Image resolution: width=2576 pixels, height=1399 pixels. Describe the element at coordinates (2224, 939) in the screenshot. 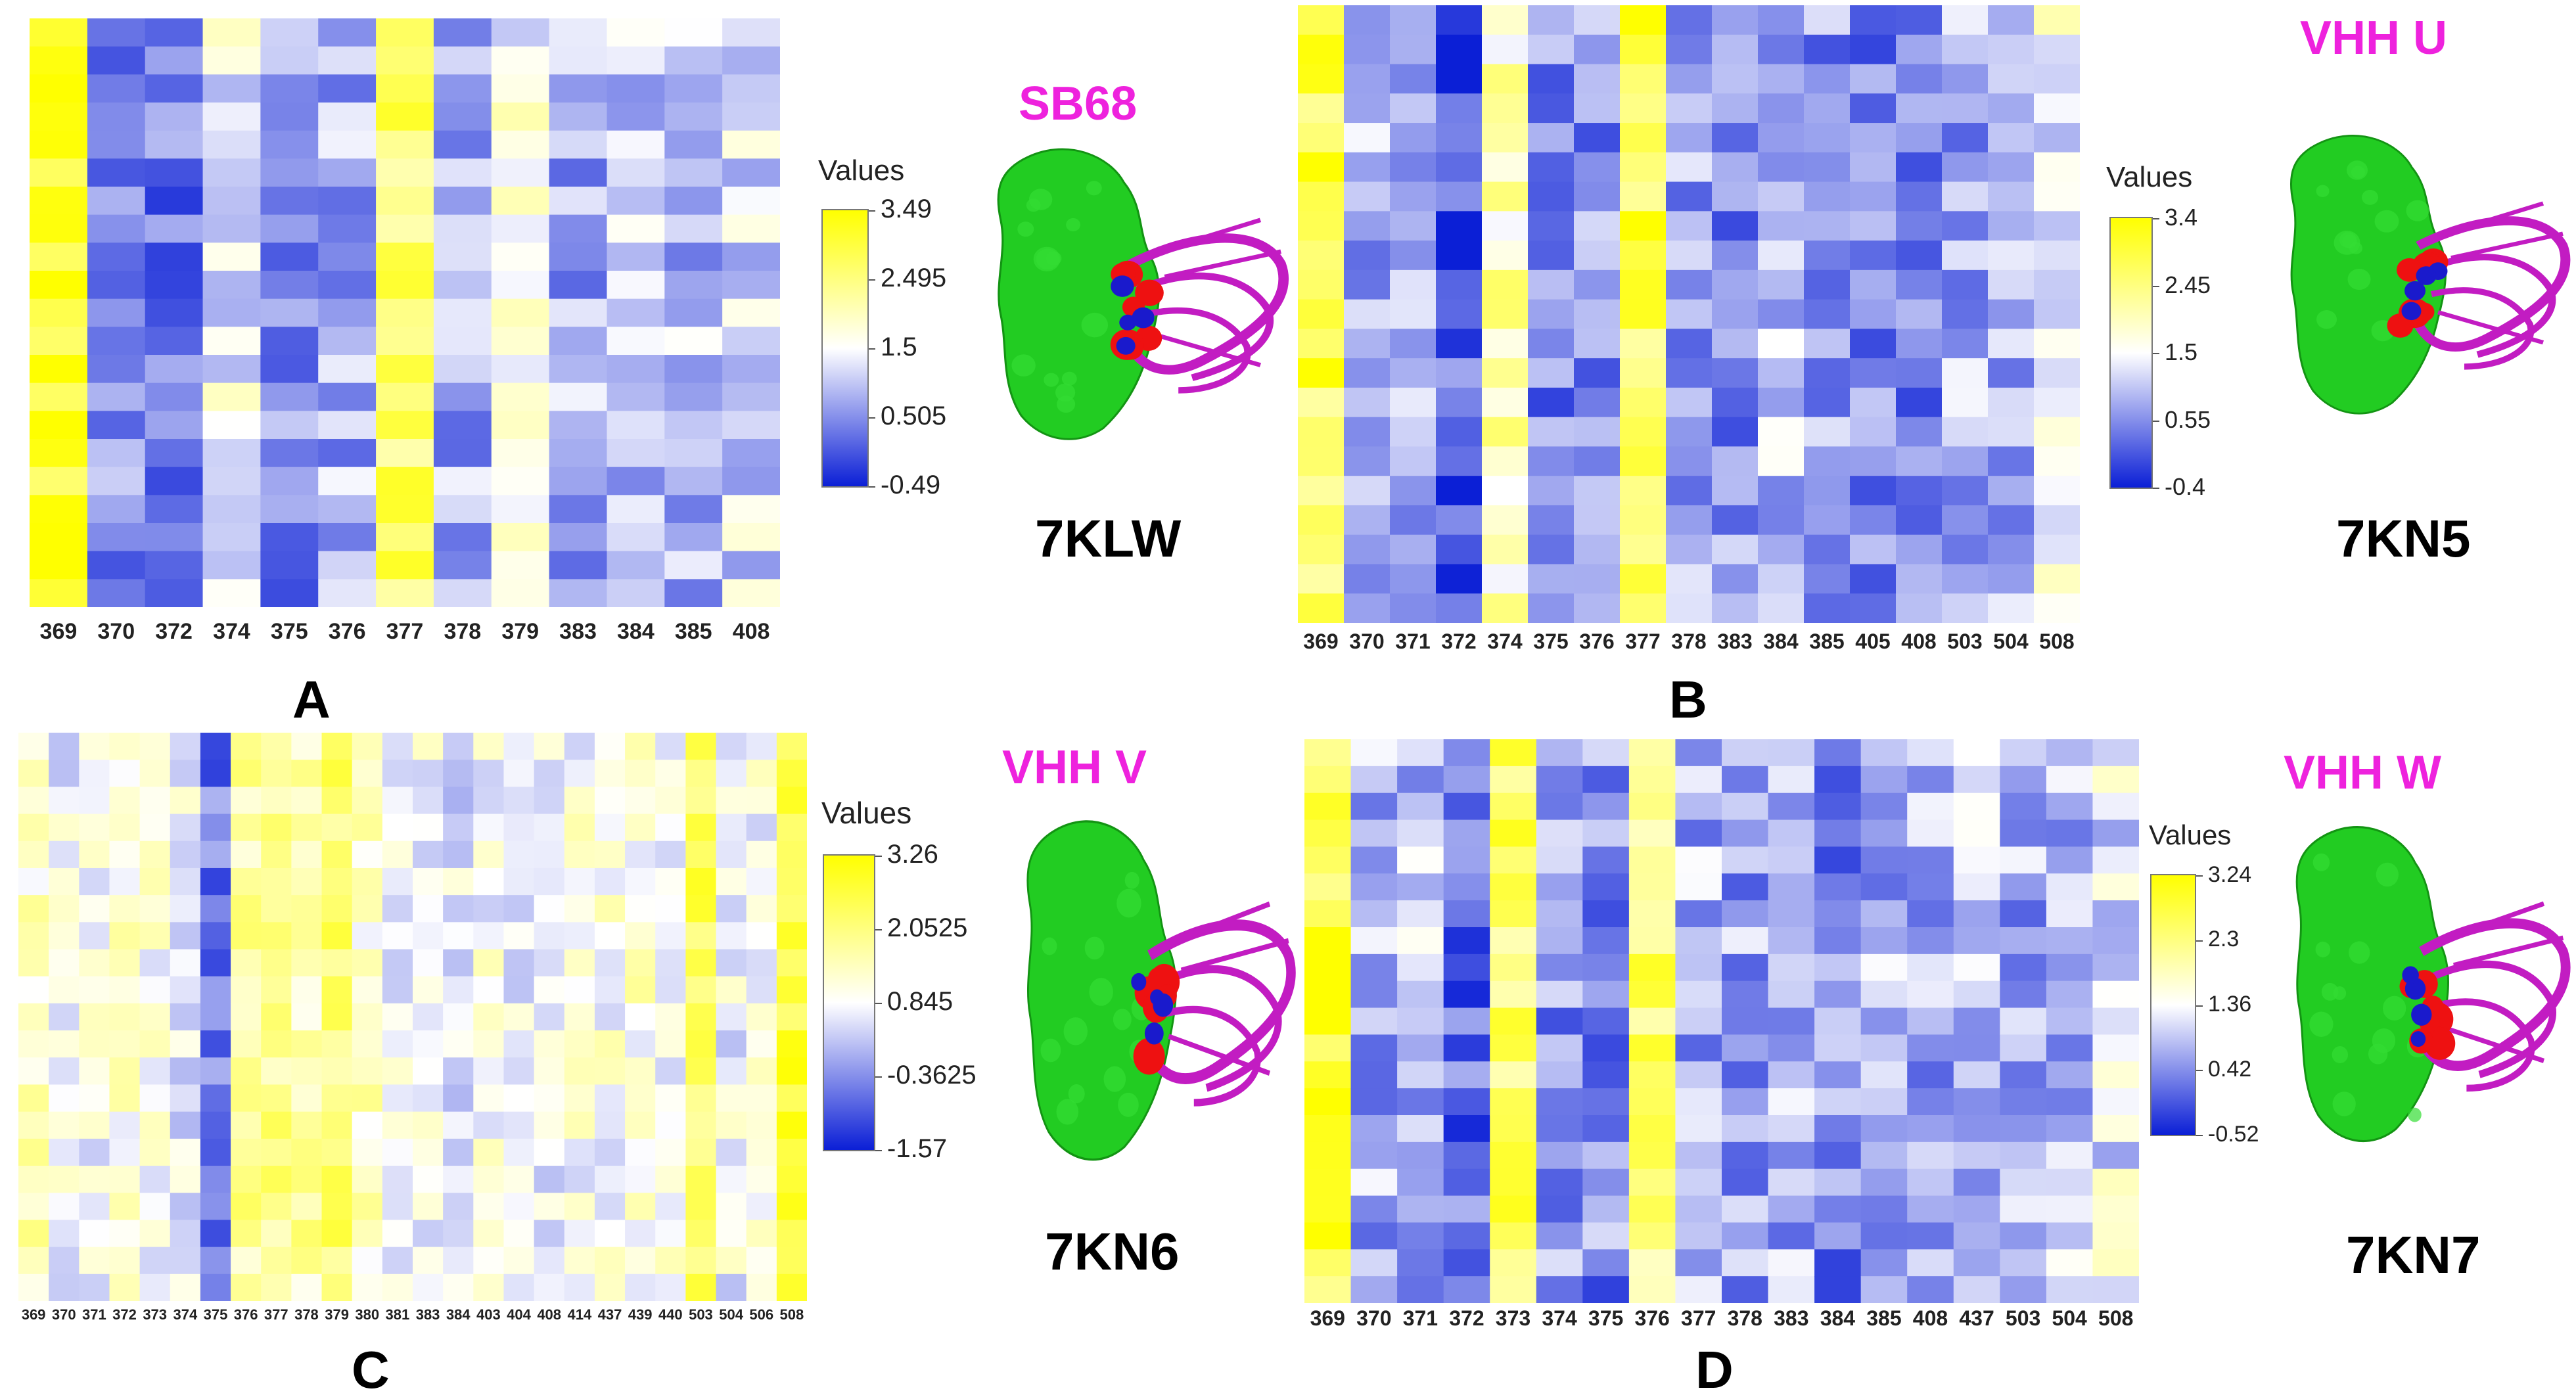

I see `colorbar-tick-label: 2.3` at that location.